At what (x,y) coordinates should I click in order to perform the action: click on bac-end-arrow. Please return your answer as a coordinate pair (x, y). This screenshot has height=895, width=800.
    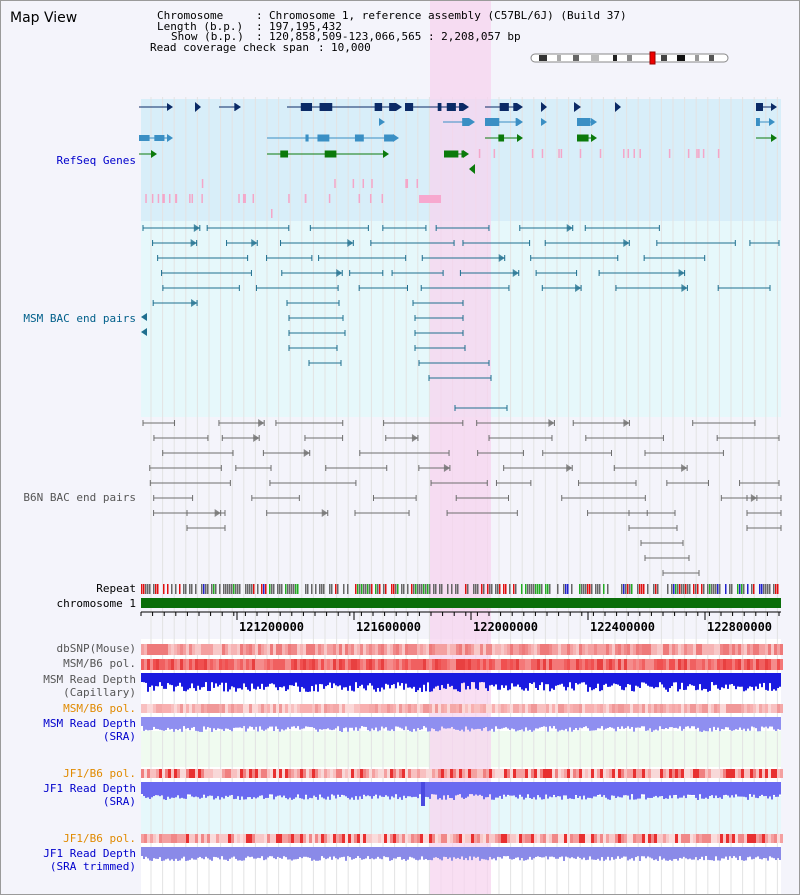
    Looking at the image, I should click on (684, 468).